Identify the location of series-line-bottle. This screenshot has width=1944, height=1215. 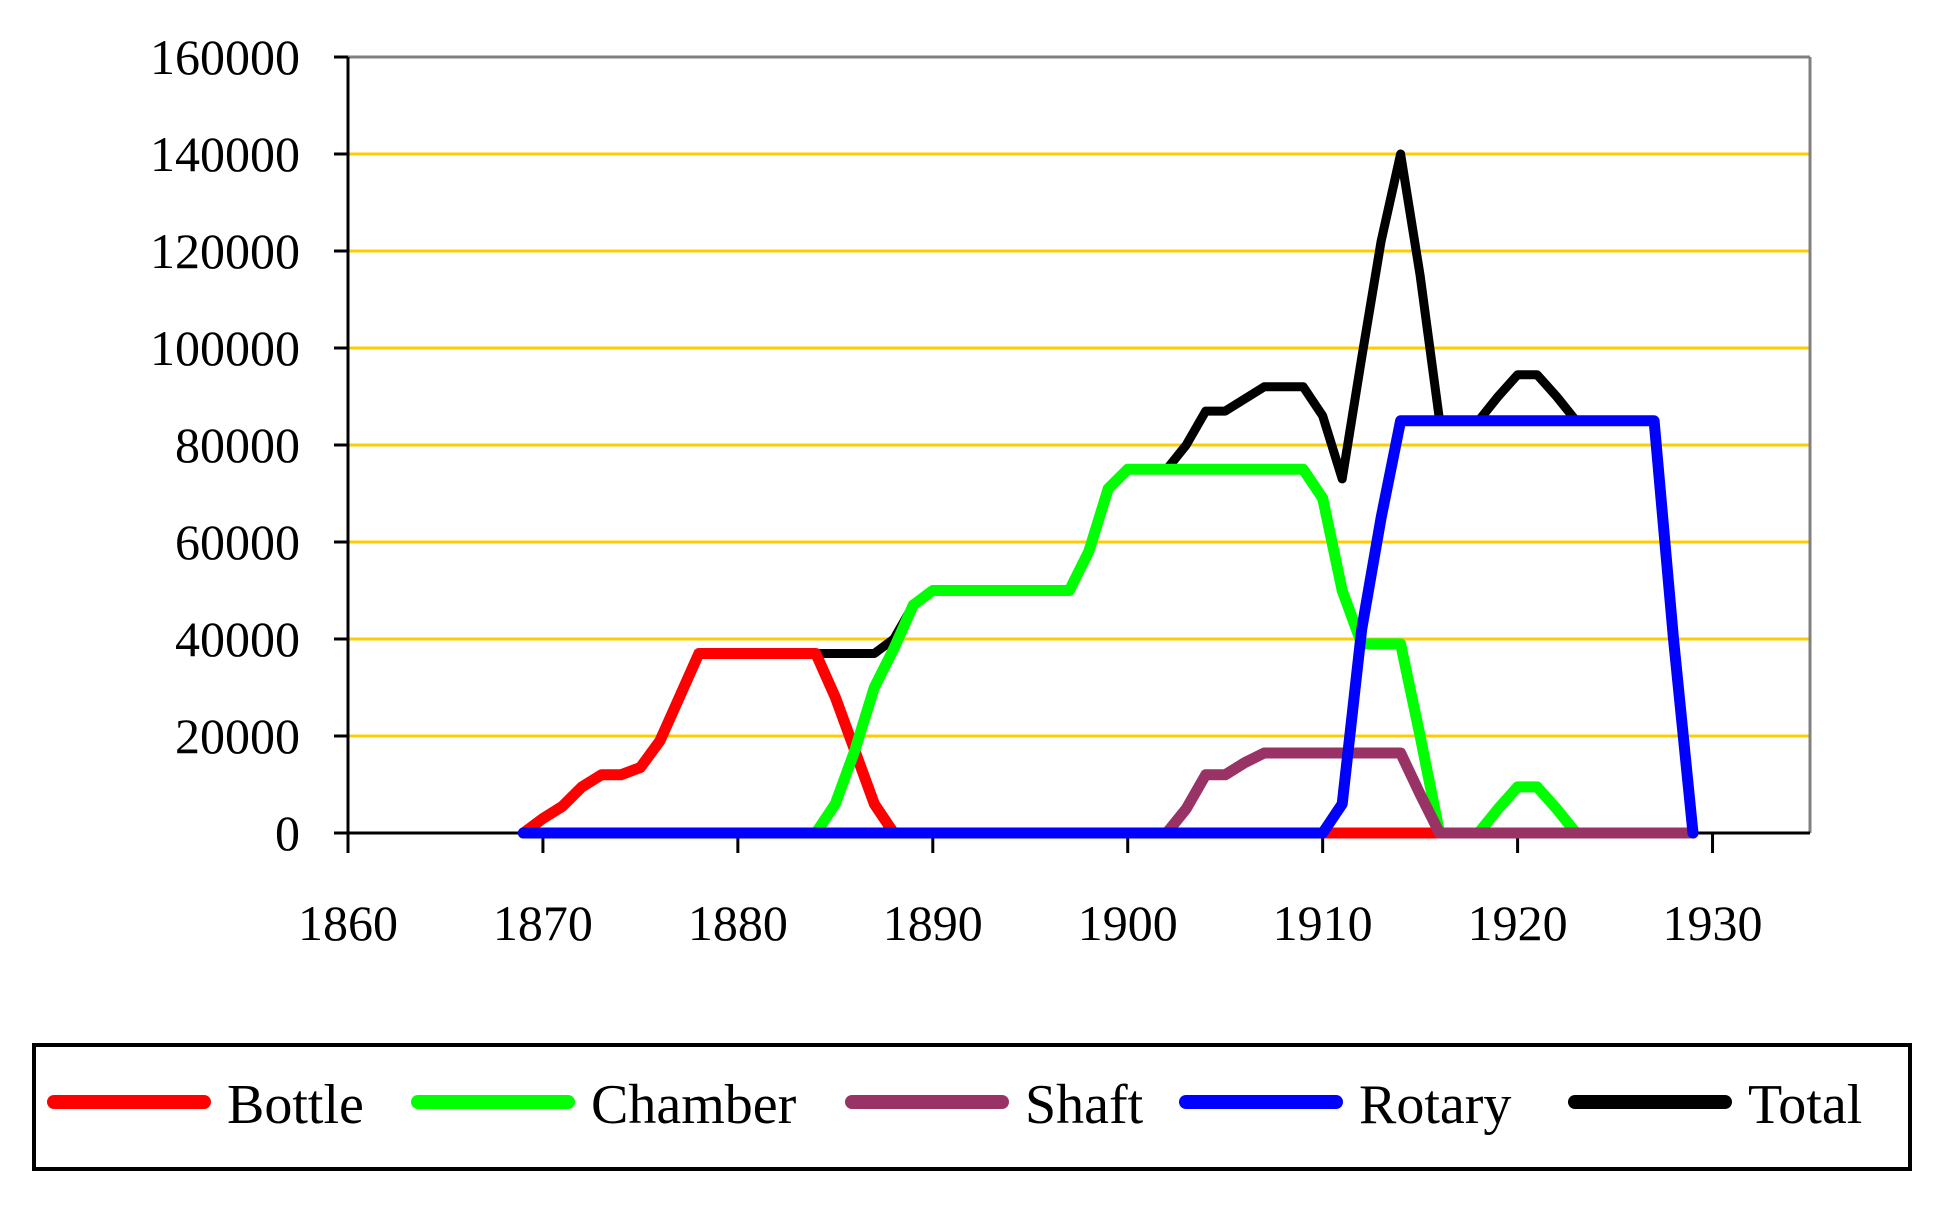
(1108, 743).